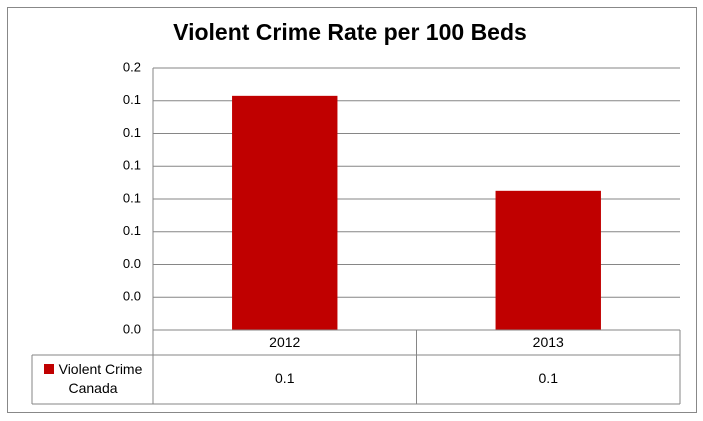  Describe the element at coordinates (548, 342) in the screenshot. I see `x-tick-label: 2013` at that location.